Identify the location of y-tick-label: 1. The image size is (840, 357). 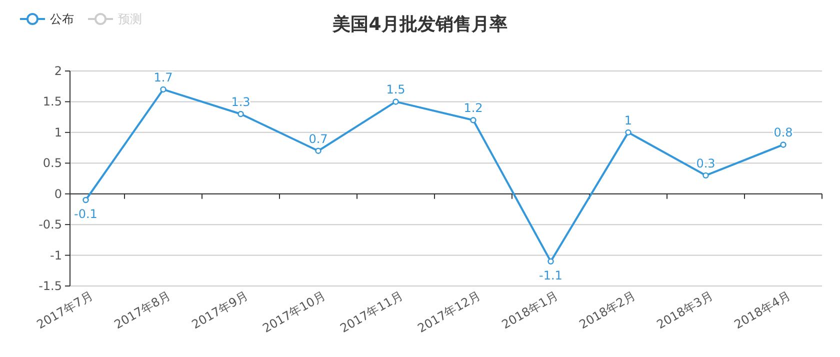
(58, 132).